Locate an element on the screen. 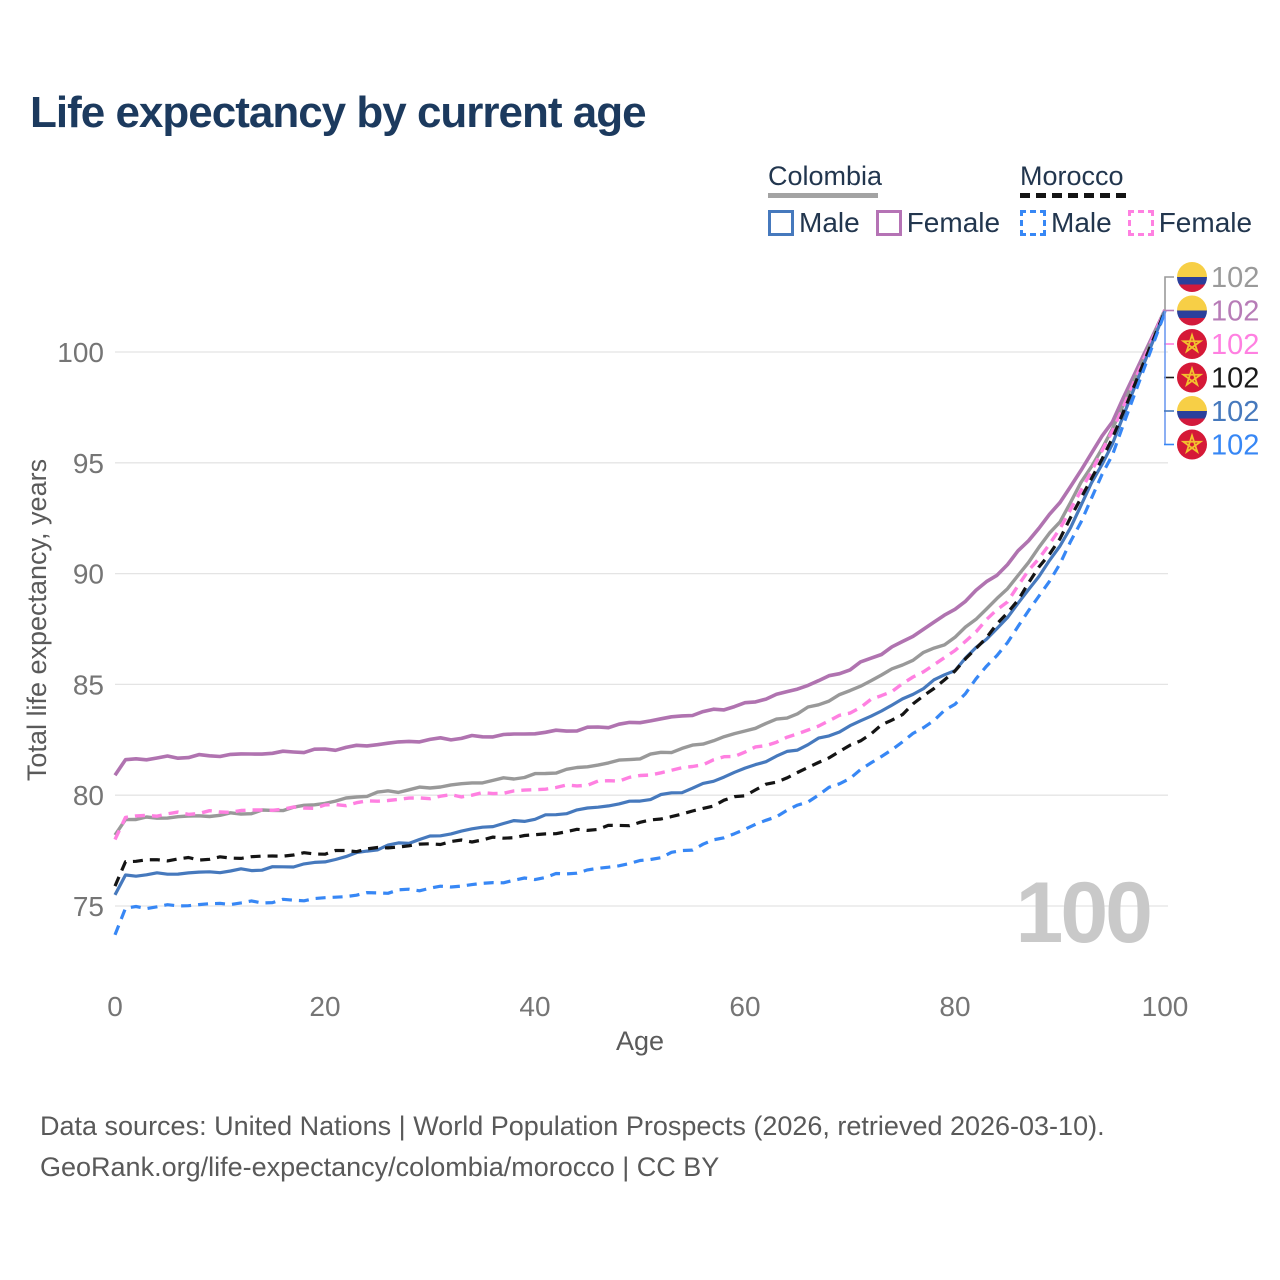 The image size is (1280, 1280). x-tick-label: 0 is located at coordinates (115, 1006).